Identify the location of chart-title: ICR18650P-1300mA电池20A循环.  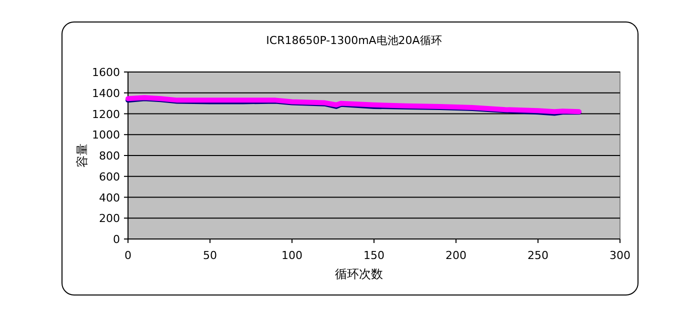
(354, 40).